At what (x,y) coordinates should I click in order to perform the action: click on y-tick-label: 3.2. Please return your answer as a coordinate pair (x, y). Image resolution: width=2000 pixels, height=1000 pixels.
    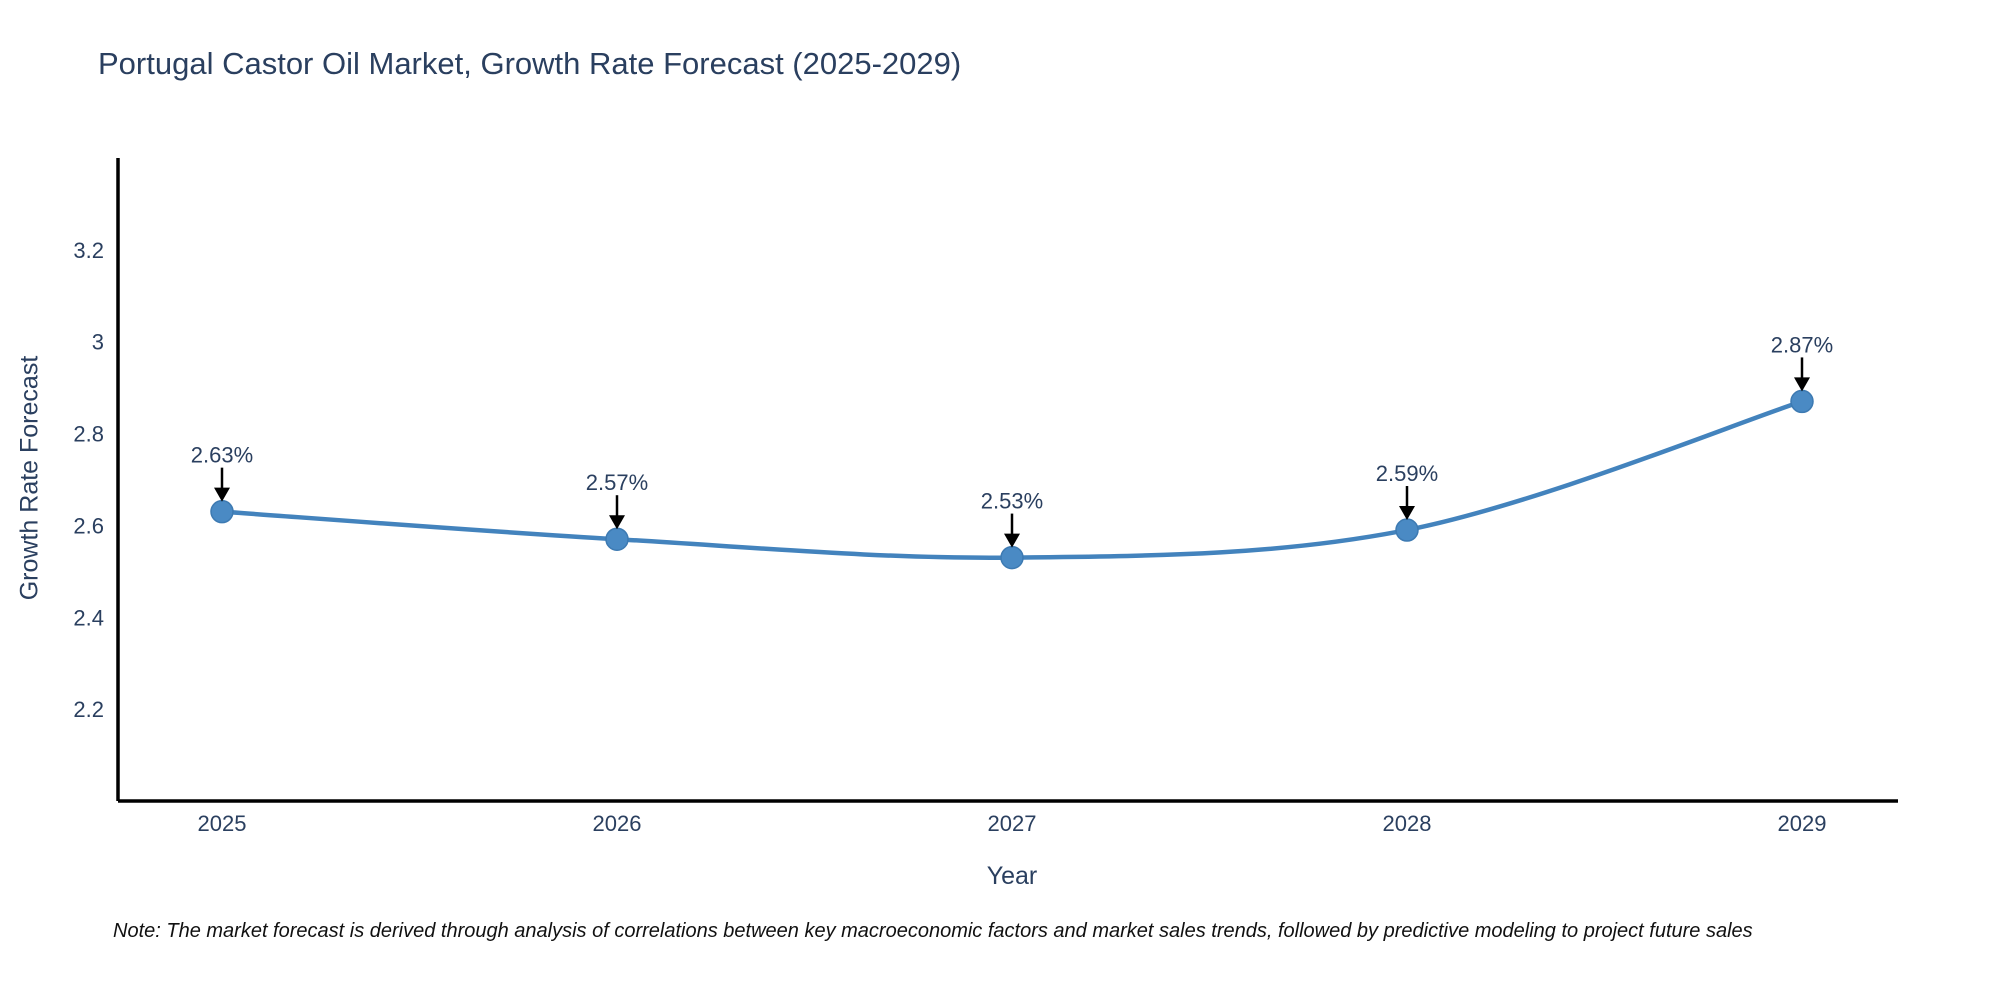
    Looking at the image, I should click on (88, 250).